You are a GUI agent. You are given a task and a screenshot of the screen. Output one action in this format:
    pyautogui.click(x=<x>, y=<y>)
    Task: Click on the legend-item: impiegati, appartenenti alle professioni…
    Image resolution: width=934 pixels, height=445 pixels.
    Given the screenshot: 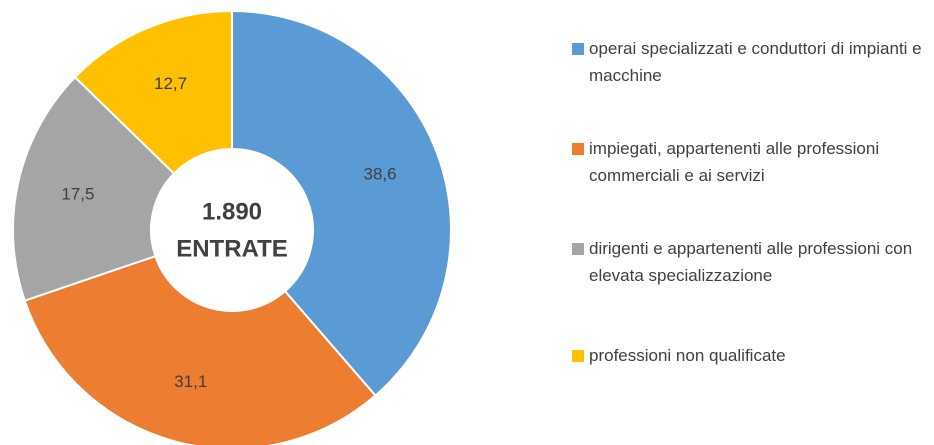 What is the action you would take?
    pyautogui.click(x=752, y=162)
    